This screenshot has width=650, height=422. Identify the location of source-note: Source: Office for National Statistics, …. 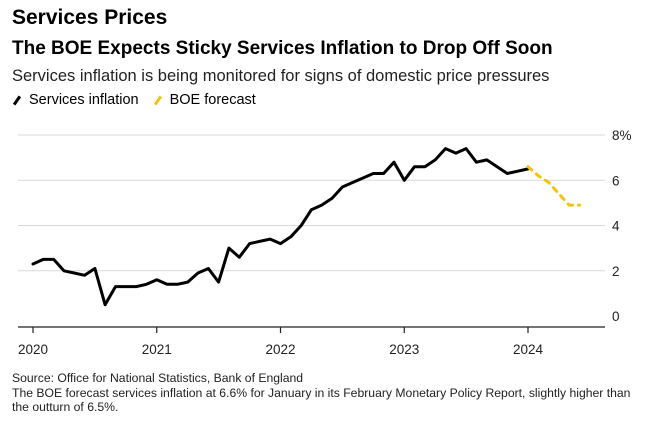
(158, 378).